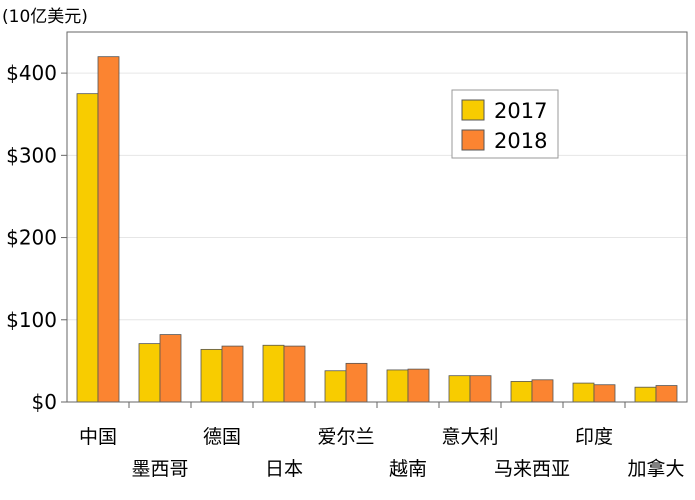 The image size is (695, 500). I want to click on y-tick-label: $0, so click(44, 402).